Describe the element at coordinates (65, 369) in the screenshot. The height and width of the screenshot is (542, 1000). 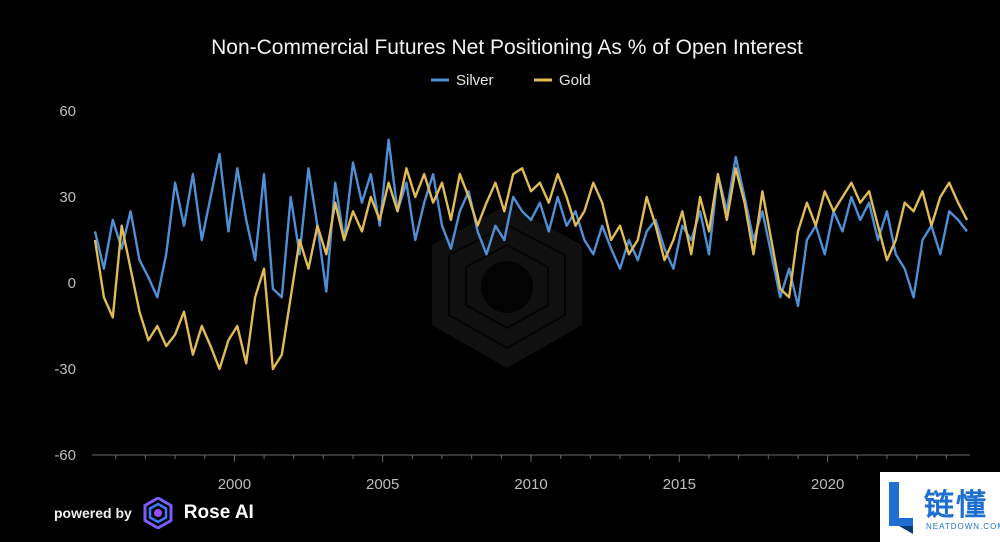
I see `y-tick-label: -30` at that location.